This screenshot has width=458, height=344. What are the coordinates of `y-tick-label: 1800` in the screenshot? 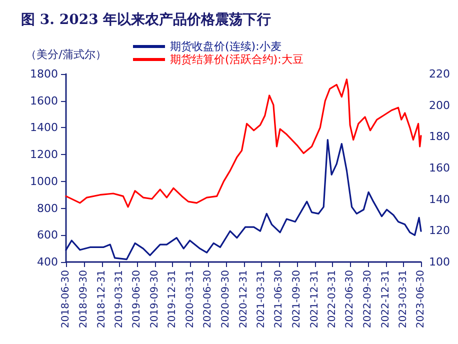 It's located at (44, 74).